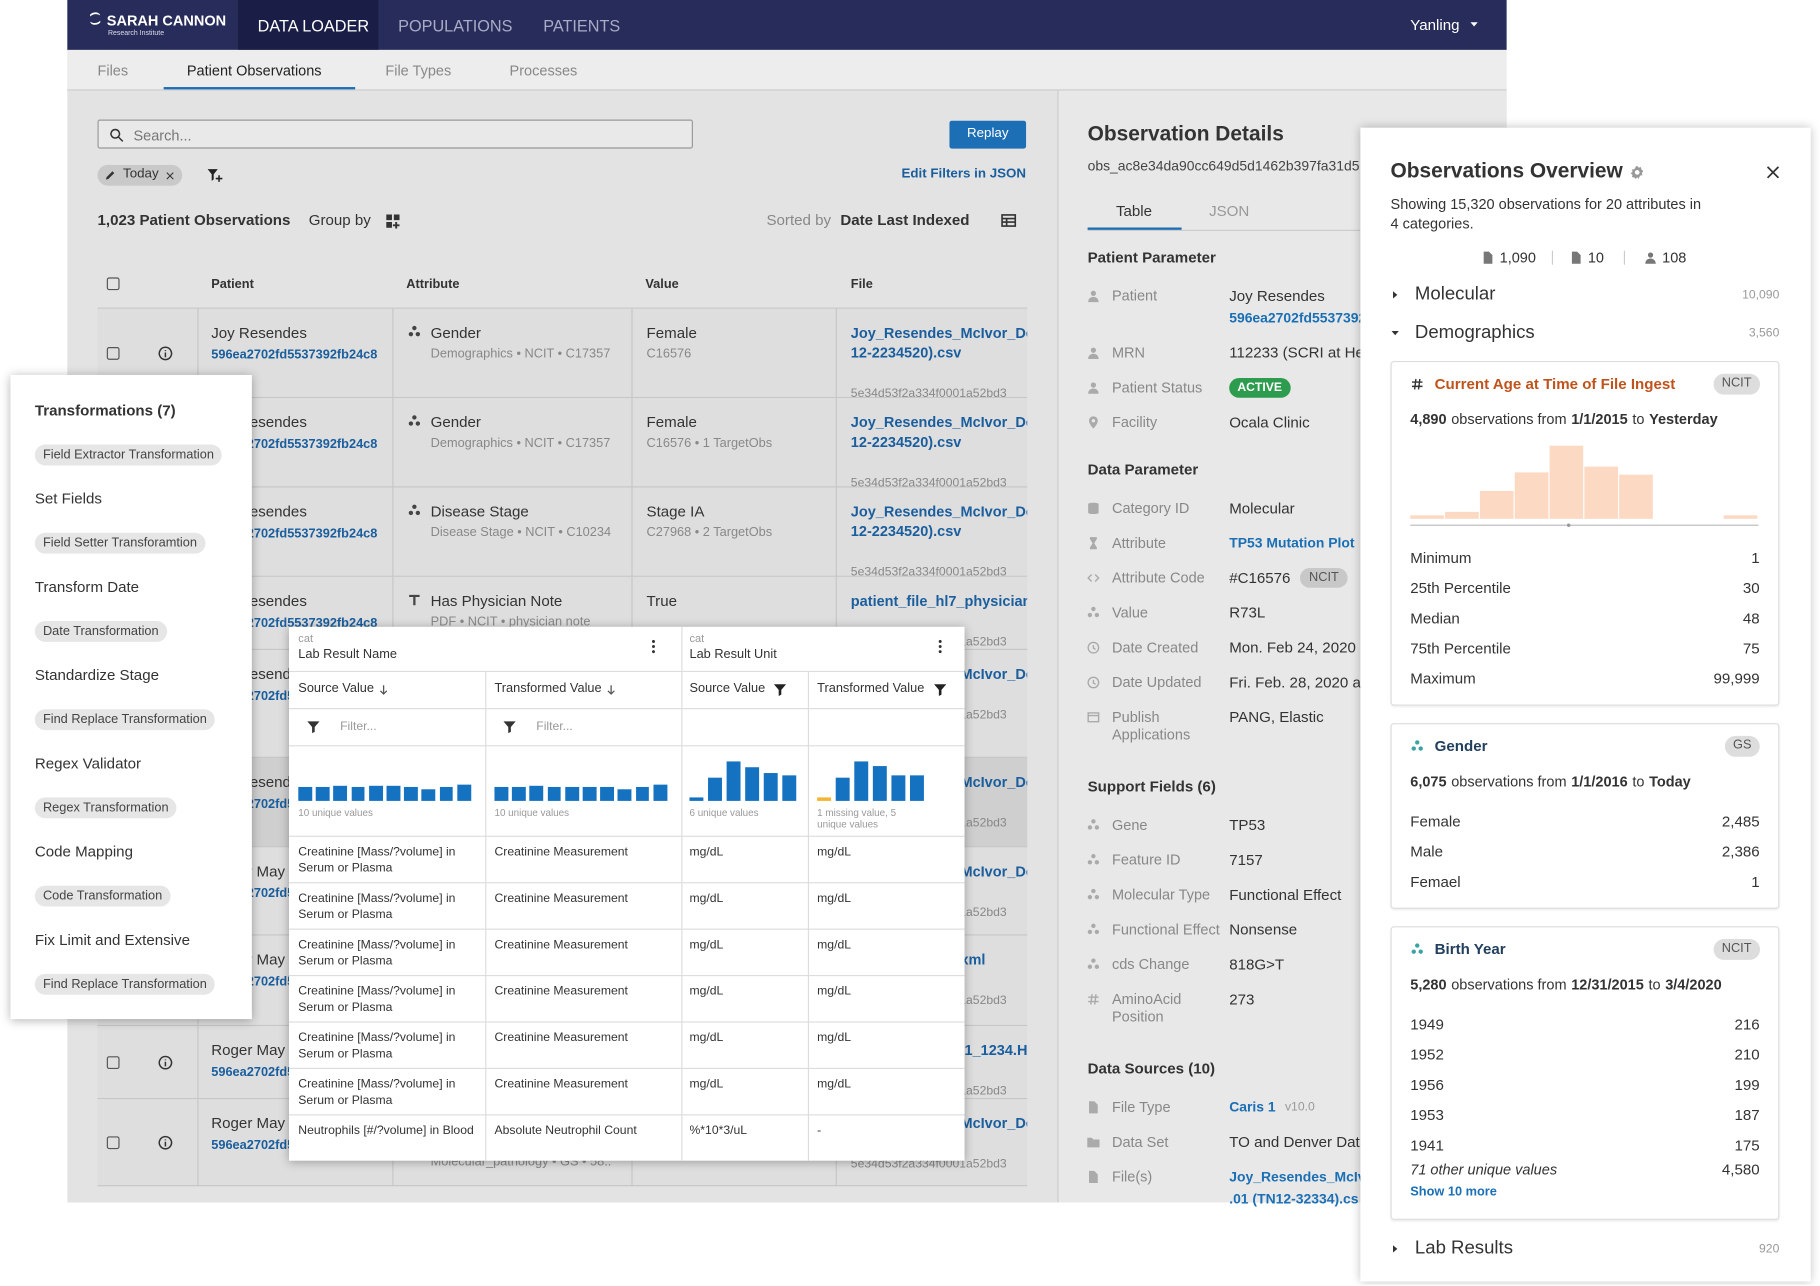  What do you see at coordinates (1297, 1176) in the screenshot?
I see `value-link: Joy_Resendes_McIv` at bounding box center [1297, 1176].